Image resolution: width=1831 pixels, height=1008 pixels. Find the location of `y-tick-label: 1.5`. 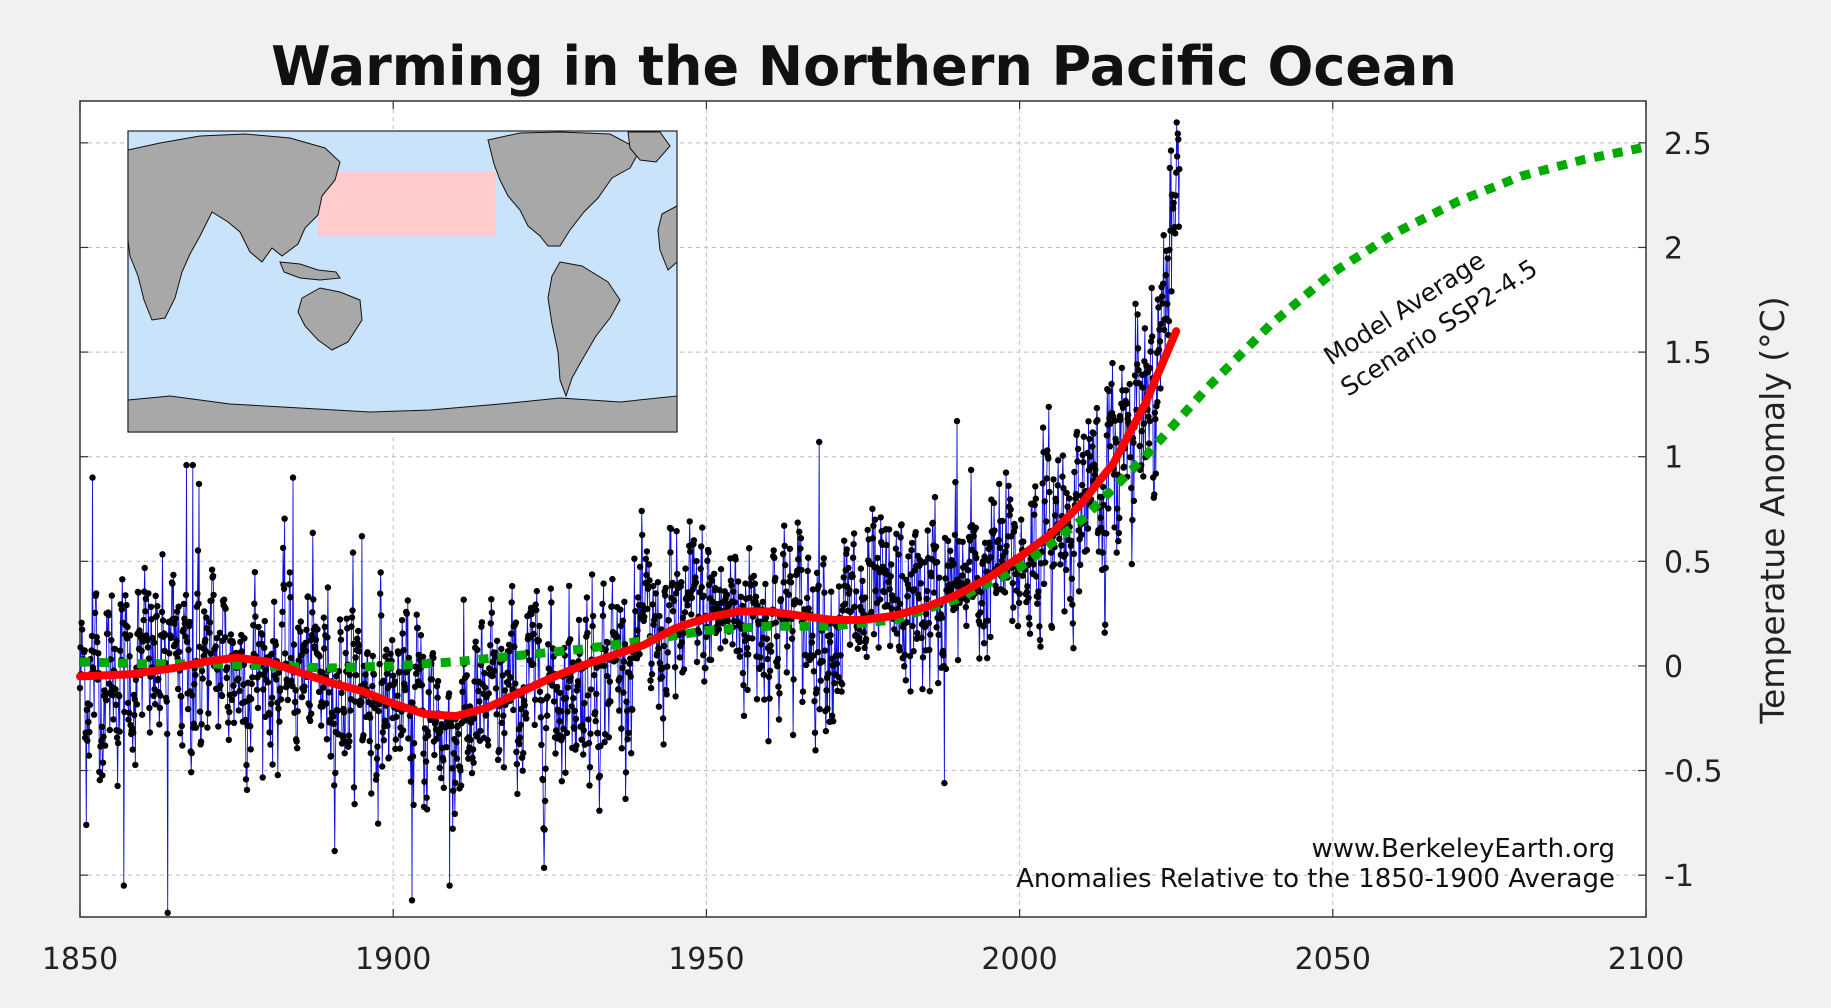

y-tick-label: 1.5 is located at coordinates (1688, 353).